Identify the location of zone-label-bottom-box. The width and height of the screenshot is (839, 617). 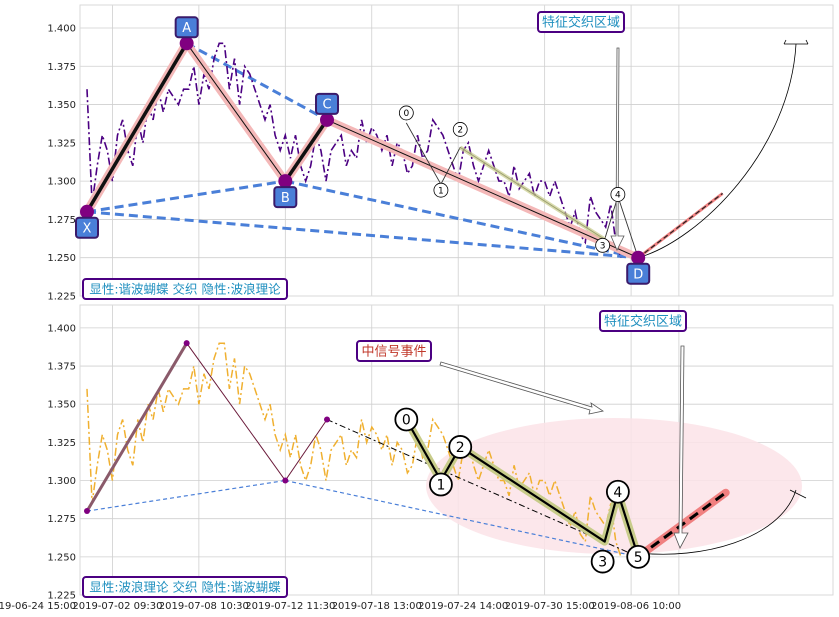
(643, 321).